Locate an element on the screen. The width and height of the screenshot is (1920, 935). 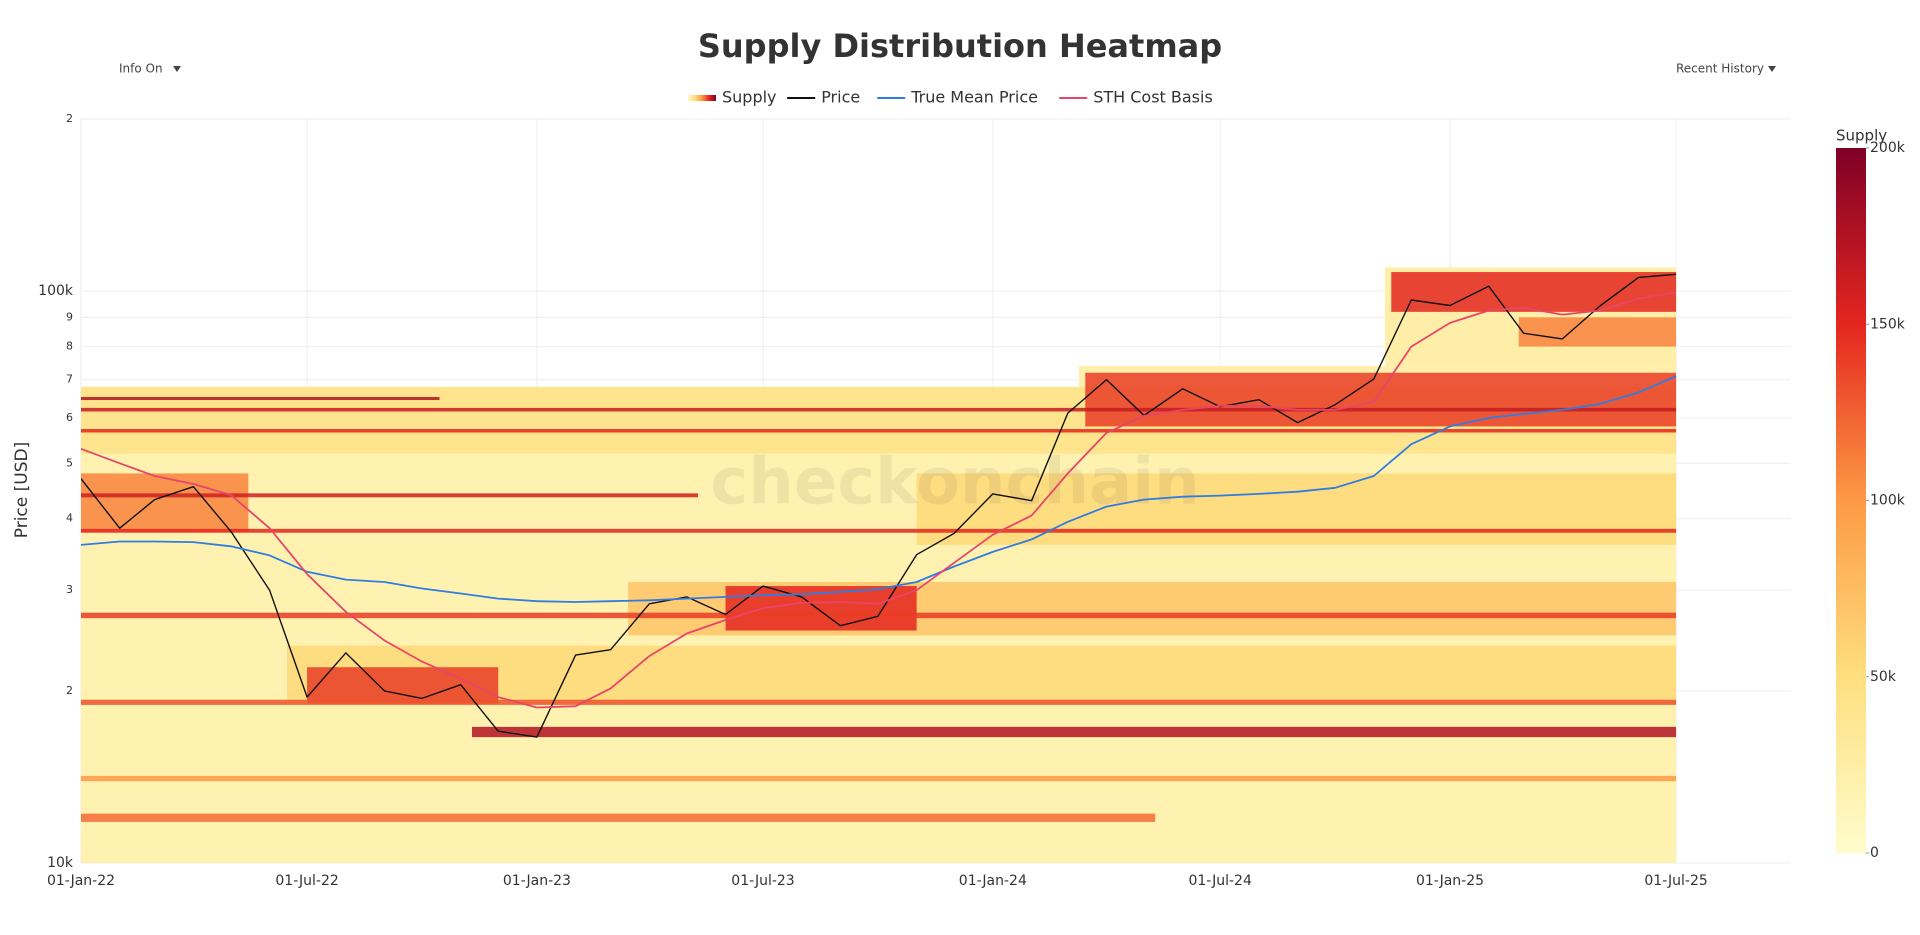
x-tick-label: 01-Jul-24 is located at coordinates (1219, 881).